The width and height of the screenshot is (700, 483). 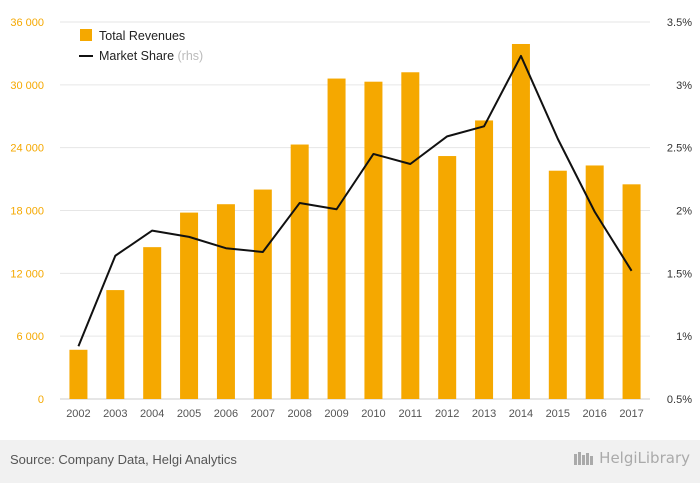 I want to click on x-tick-label: 2016, so click(x=594, y=414).